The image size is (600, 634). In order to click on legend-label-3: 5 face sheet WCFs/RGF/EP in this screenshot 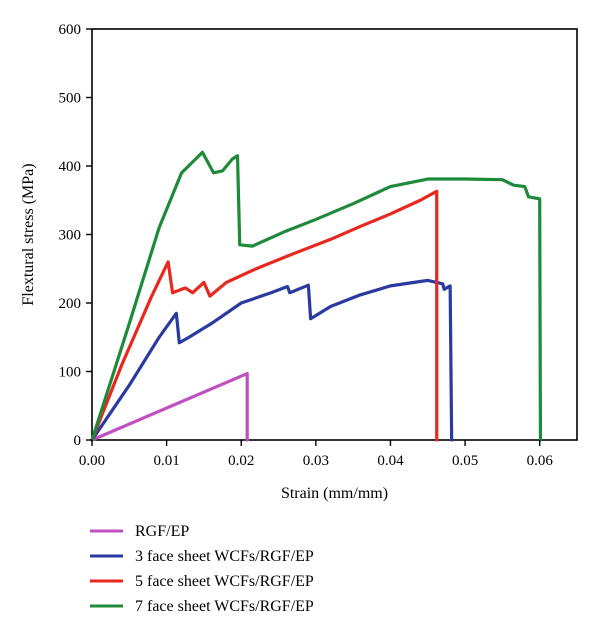, I will do `click(224, 581)`.